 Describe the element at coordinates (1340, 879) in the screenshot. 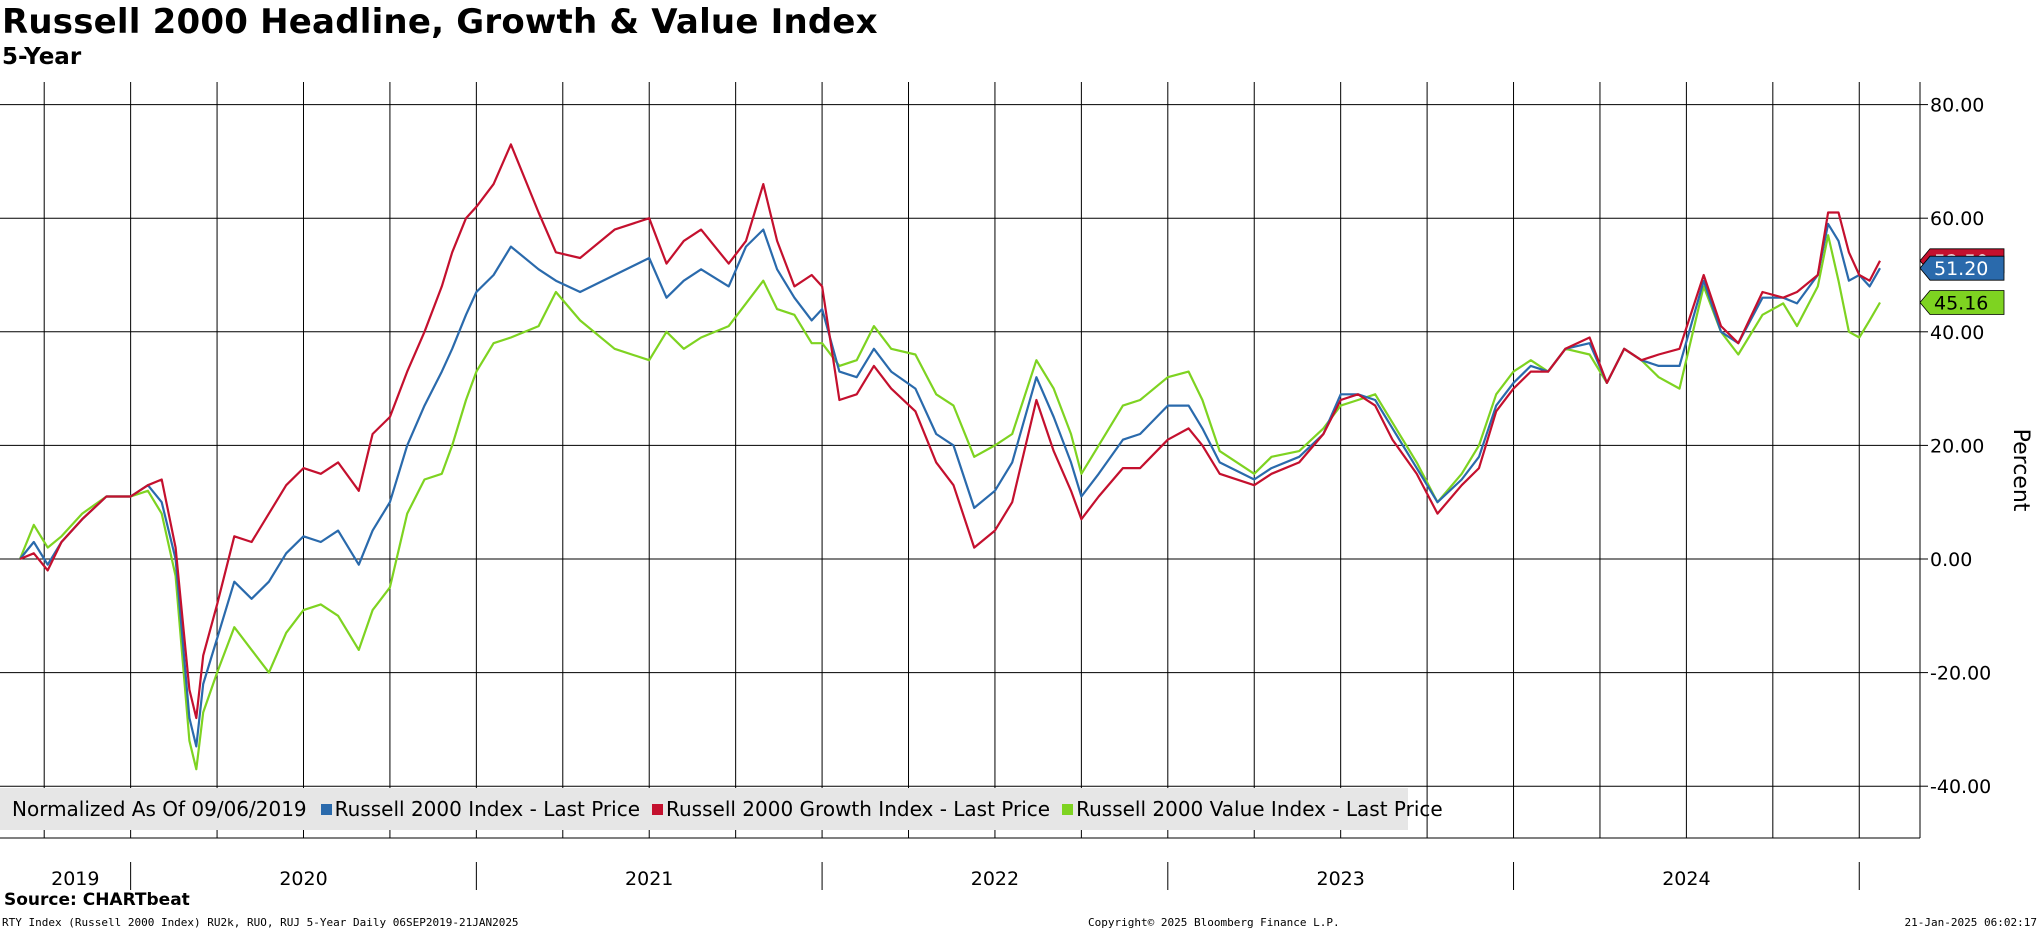

I see `x-tick-label: 2023` at that location.